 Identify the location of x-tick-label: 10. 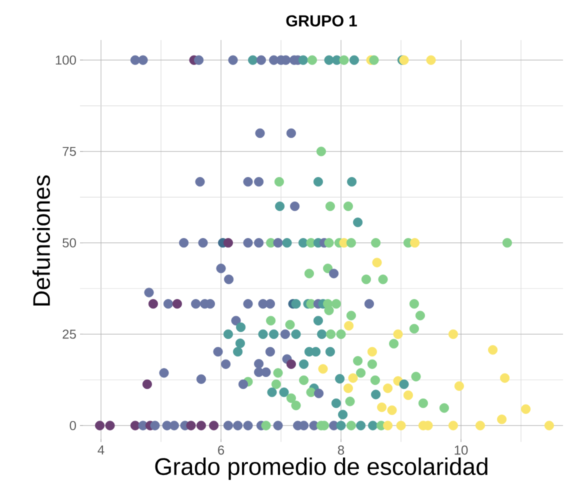
(461, 450).